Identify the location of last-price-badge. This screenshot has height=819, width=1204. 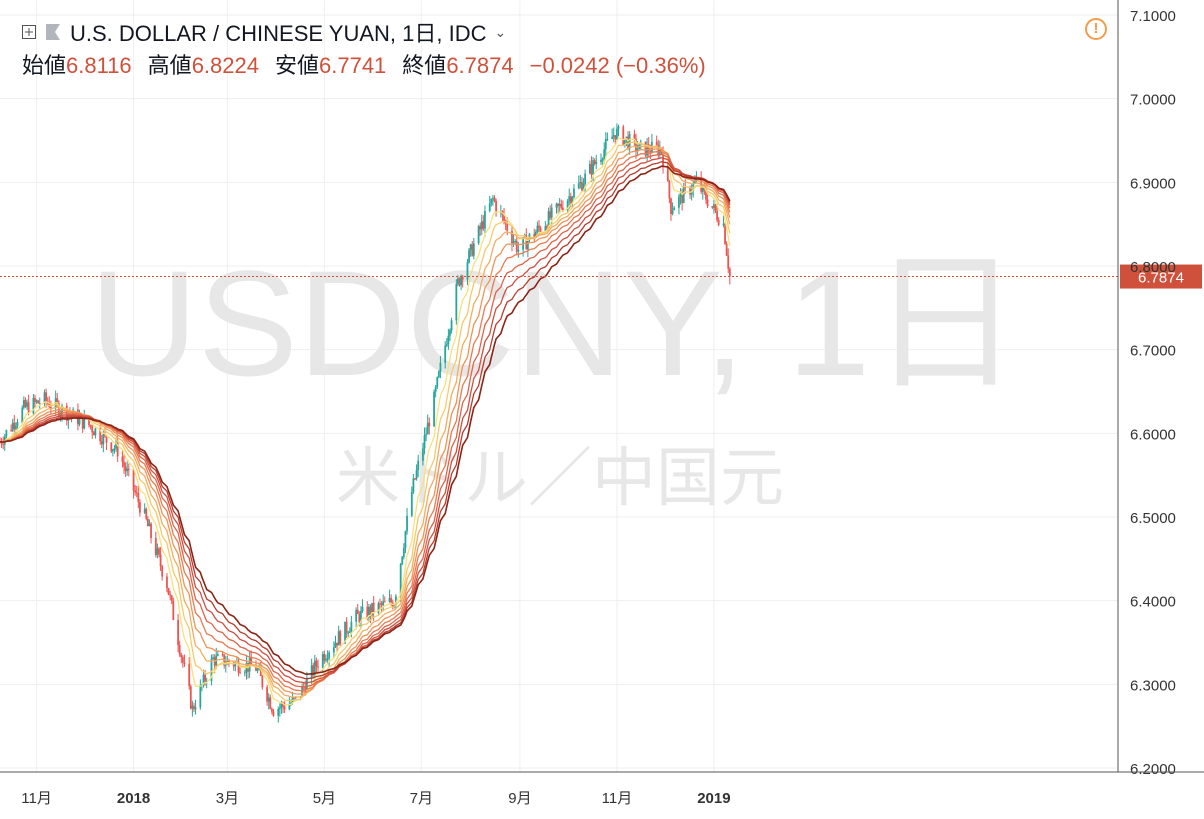
(1161, 276).